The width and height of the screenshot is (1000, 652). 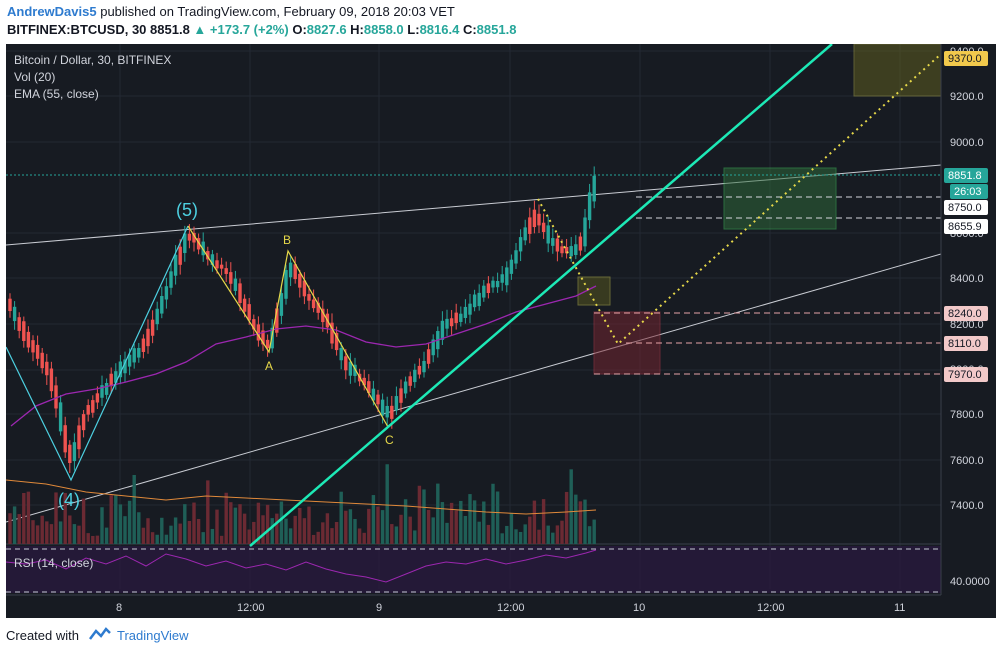 I want to click on wave-5-label: (5), so click(x=187, y=210).